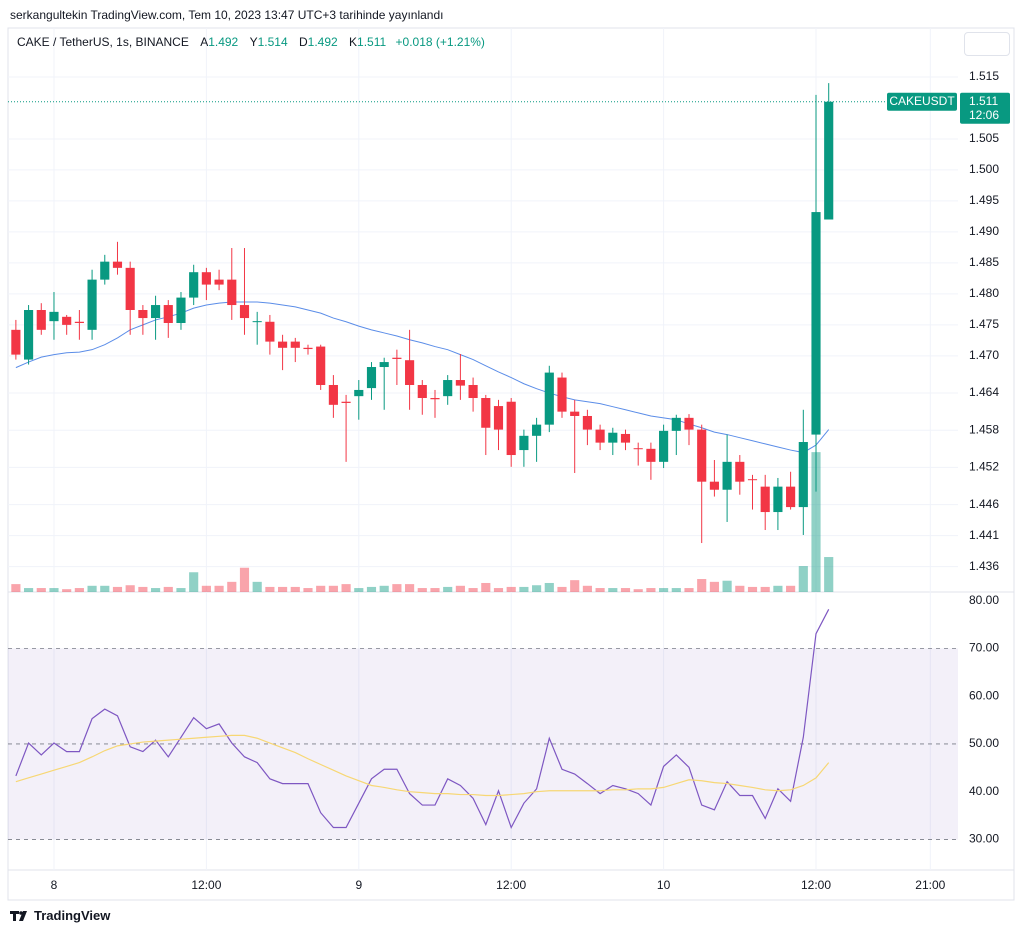 This screenshot has height=935, width=1024. Describe the element at coordinates (984, 566) in the screenshot. I see `y-tick-label: 1.436` at that location.